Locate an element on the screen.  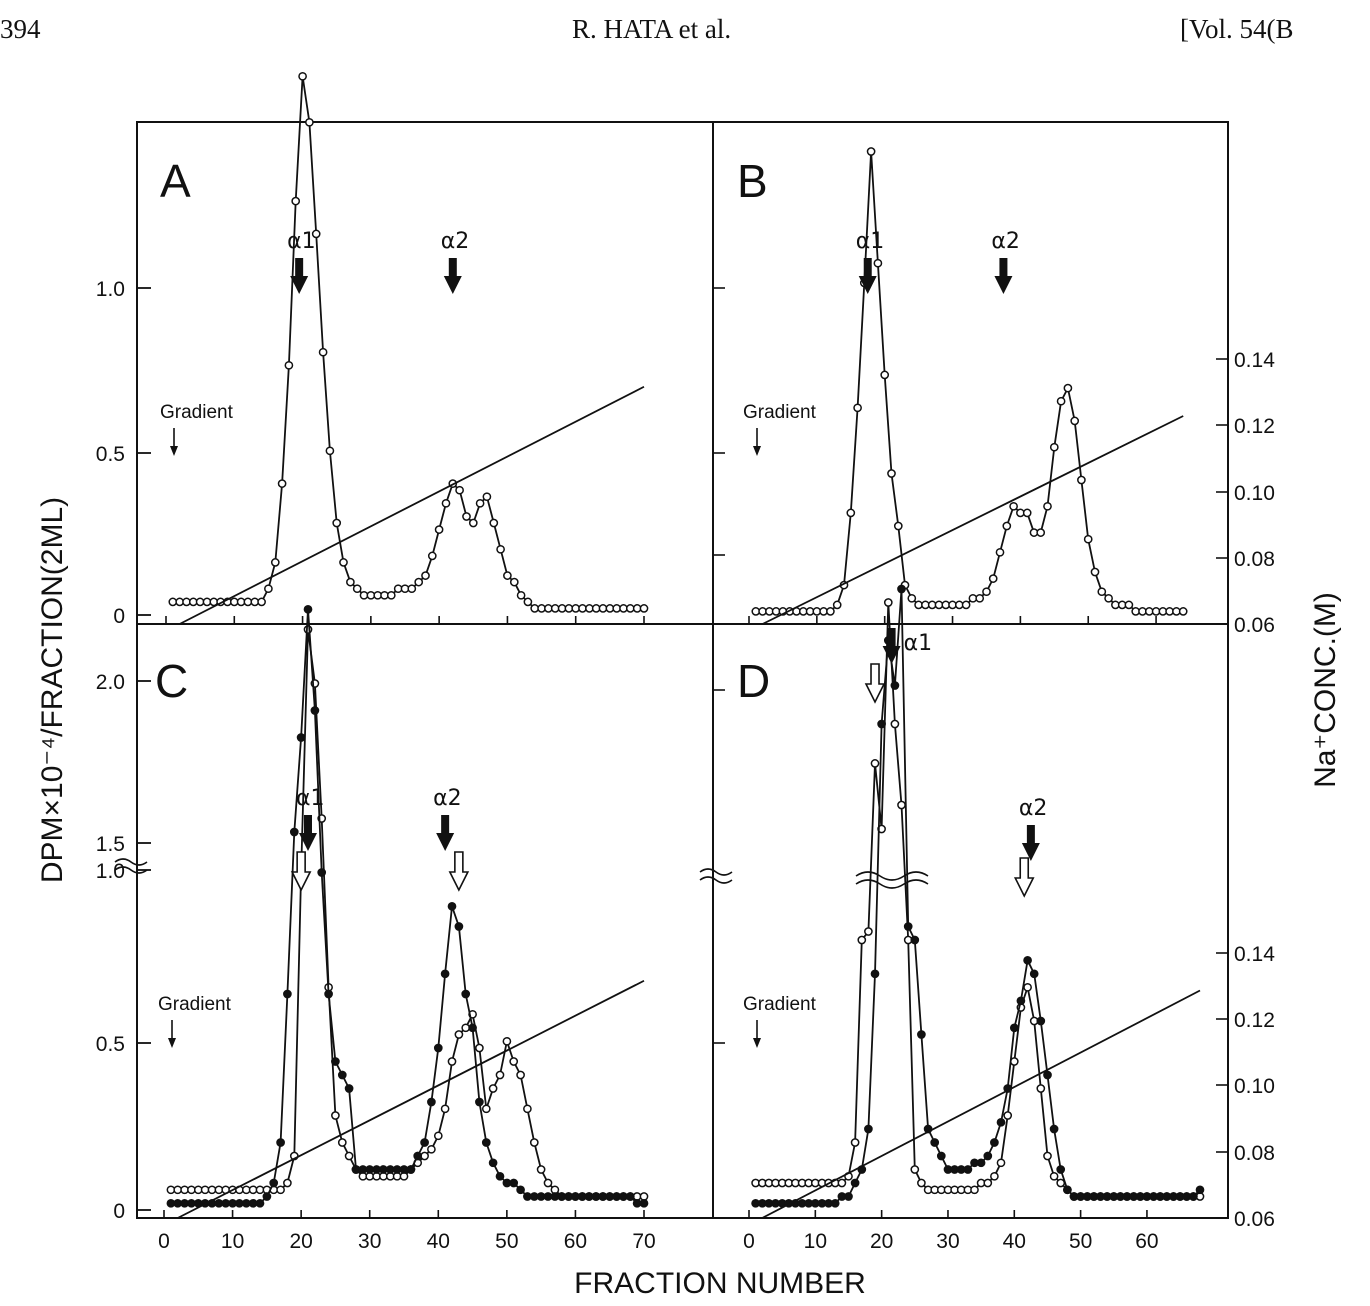
peak-label-d-alpha2: α2 is located at coordinates (1033, 808).